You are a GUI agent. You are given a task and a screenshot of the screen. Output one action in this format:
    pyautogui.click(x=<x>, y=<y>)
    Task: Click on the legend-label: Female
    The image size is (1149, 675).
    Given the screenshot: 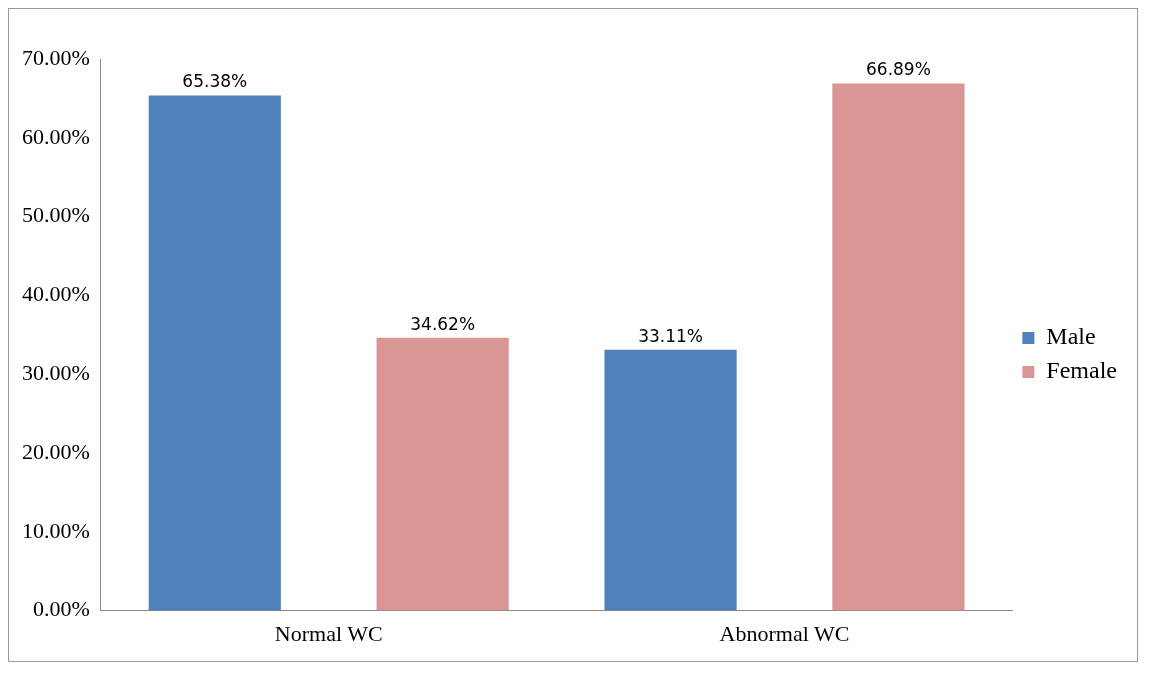 What is the action you would take?
    pyautogui.click(x=1081, y=370)
    